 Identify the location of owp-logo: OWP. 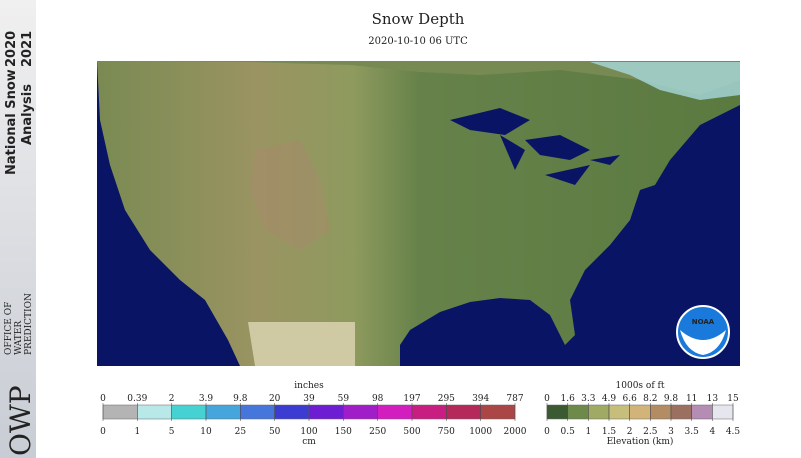
(20, 420).